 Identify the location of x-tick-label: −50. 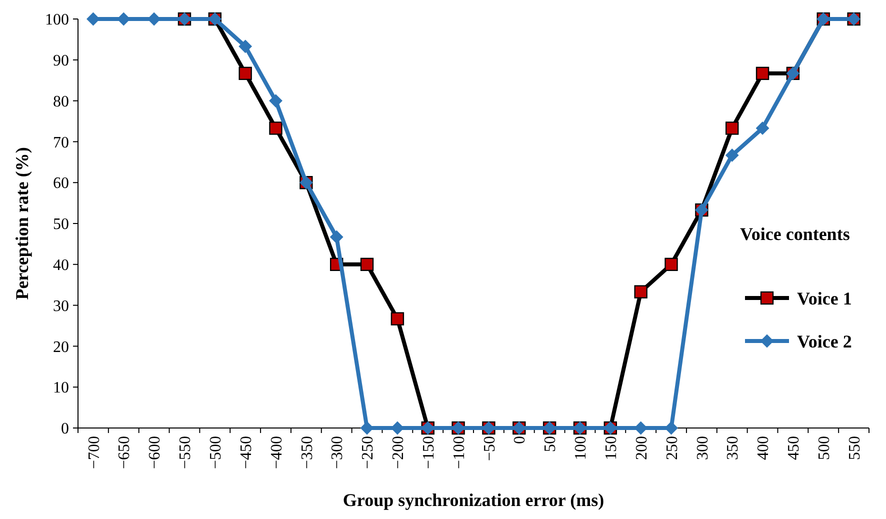
(489, 449).